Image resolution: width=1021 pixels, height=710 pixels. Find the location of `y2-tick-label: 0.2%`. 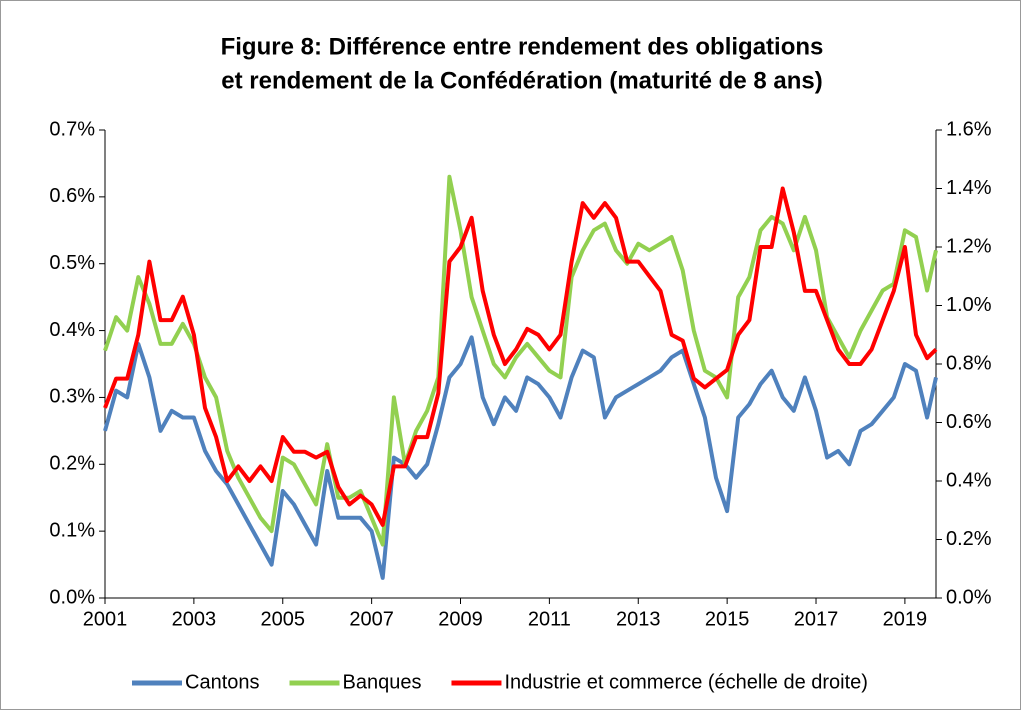

y2-tick-label: 0.2% is located at coordinates (969, 539).